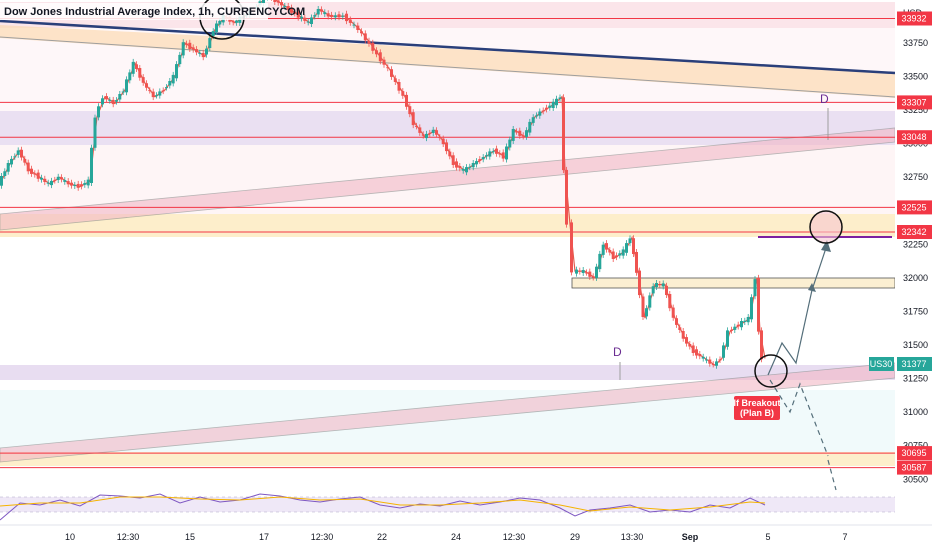 The image size is (932, 550). What do you see at coordinates (913, 232) in the screenshot?
I see `level-tag-text: 32342` at bounding box center [913, 232].